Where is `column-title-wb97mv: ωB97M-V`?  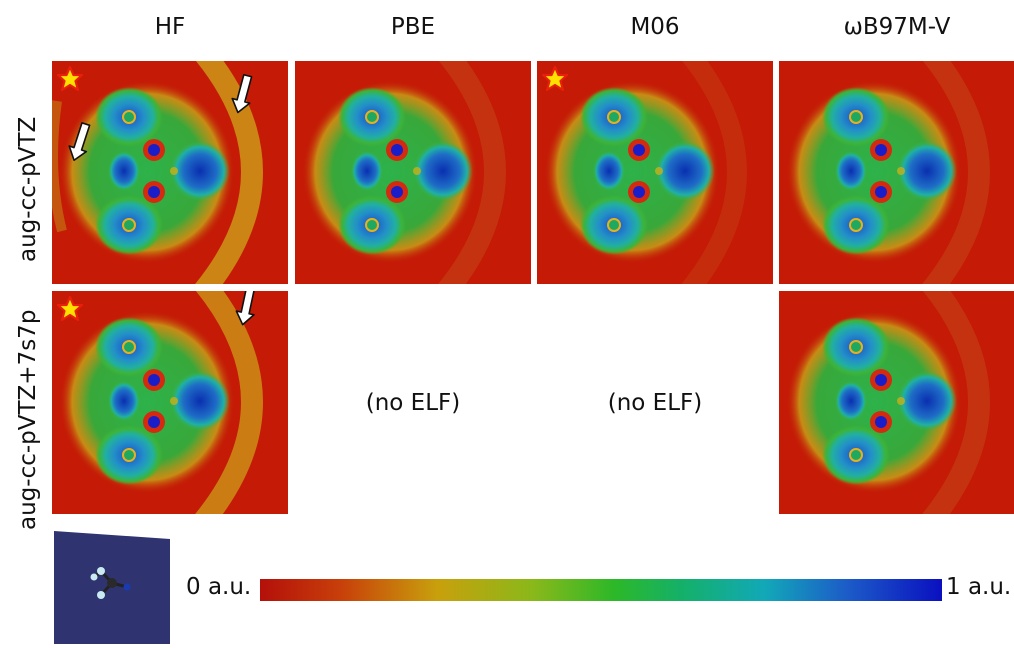 column-title-wb97mv: ωB97M-V is located at coordinates (897, 27).